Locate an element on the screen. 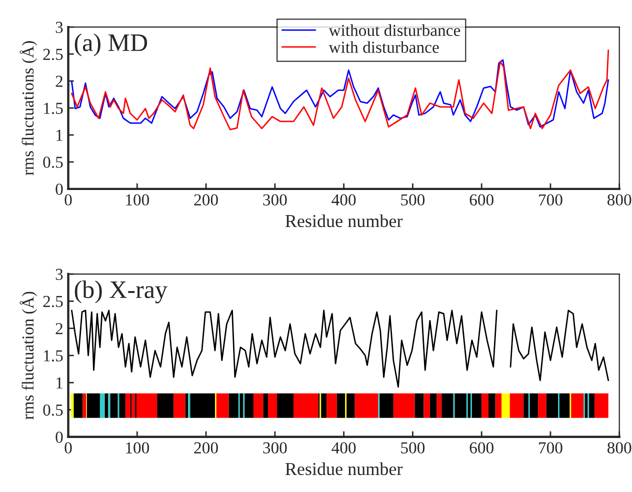 The width and height of the screenshot is (632, 492). legend-label: with disturbance is located at coordinates (383, 47).